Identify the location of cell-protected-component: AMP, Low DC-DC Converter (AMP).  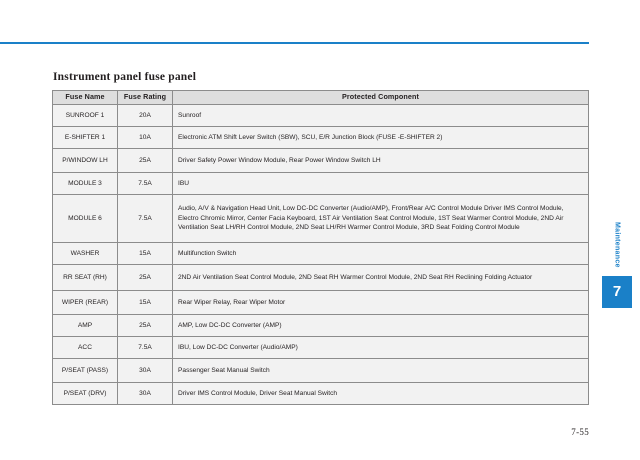
(380, 325).